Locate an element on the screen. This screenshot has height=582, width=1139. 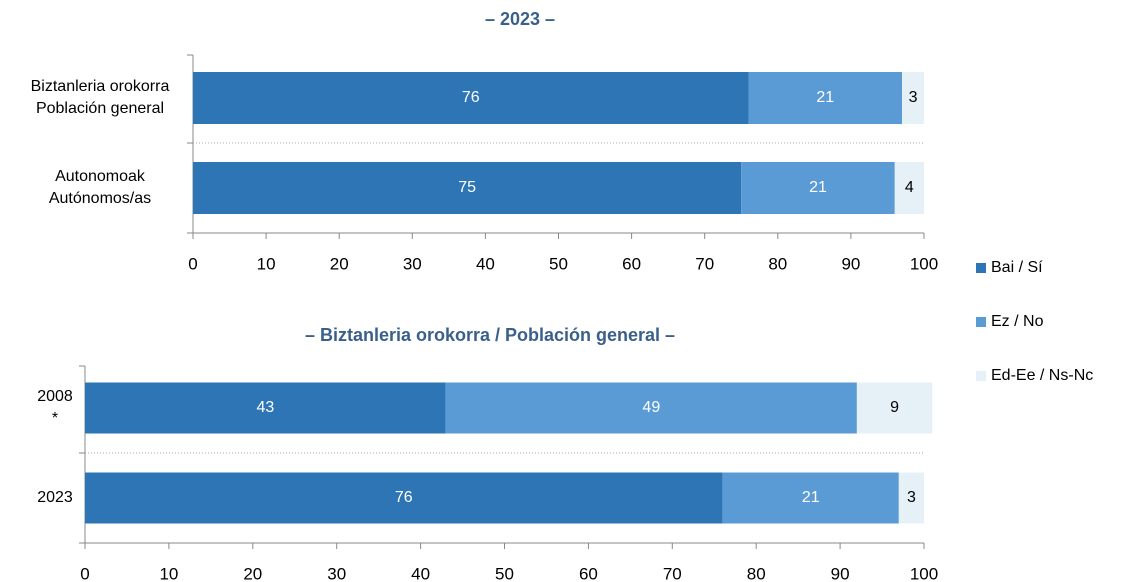
value-label: 9 is located at coordinates (894, 407).